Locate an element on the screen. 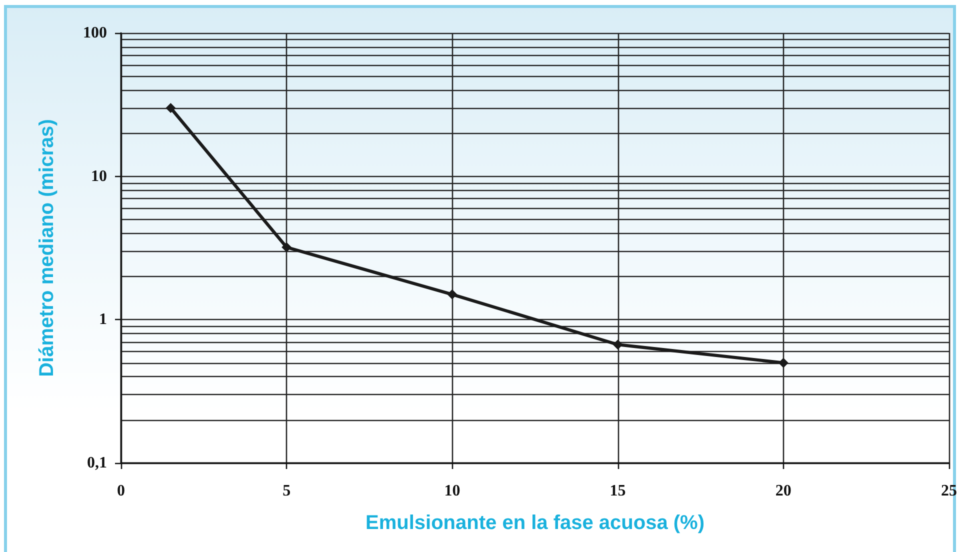 The image size is (960, 552). x-tick-label: 5 is located at coordinates (286, 491).